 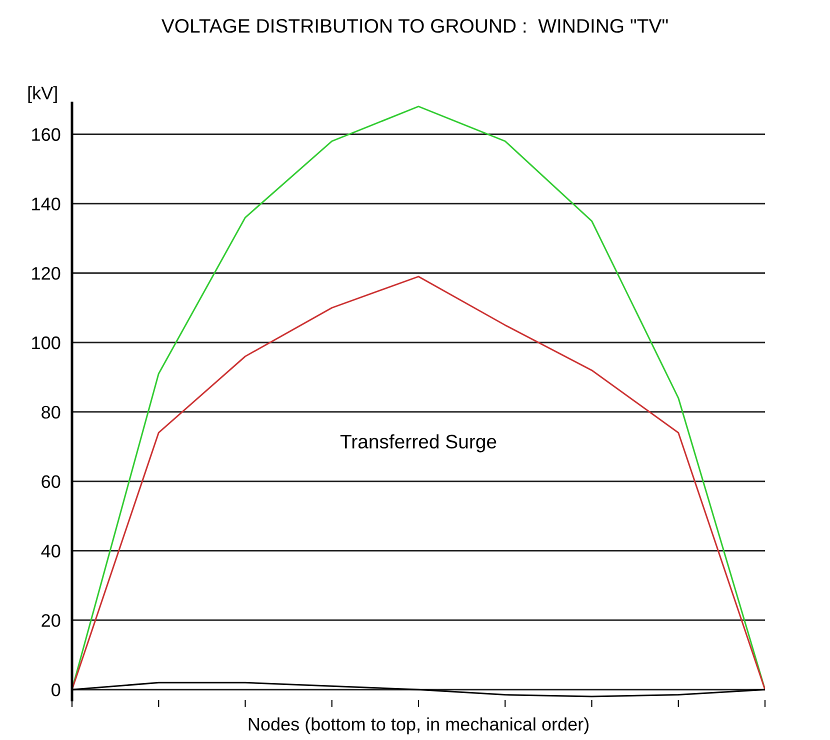 I want to click on y-axis-title: [kV], so click(x=42, y=94).